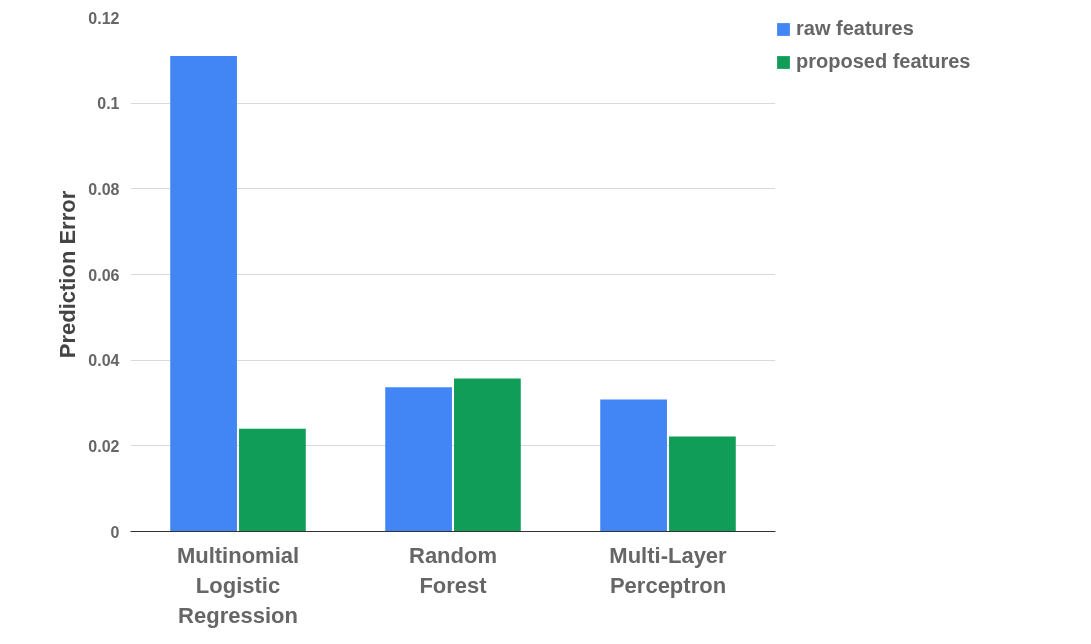 The height and width of the screenshot is (644, 1091). I want to click on x-tick-label: Multinomial Logistic Regression, so click(238, 585).